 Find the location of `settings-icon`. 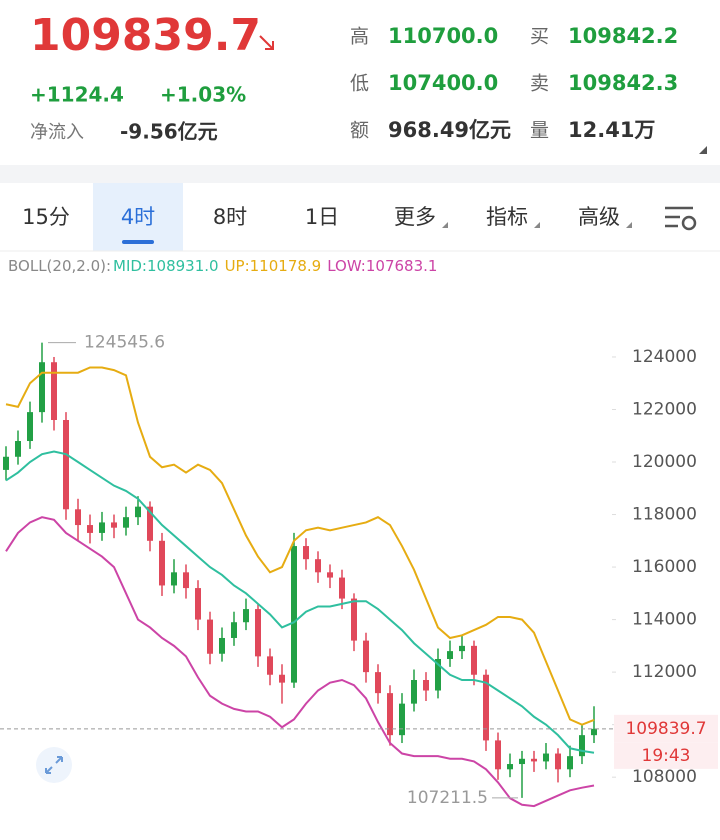

settings-icon is located at coordinates (681, 218).